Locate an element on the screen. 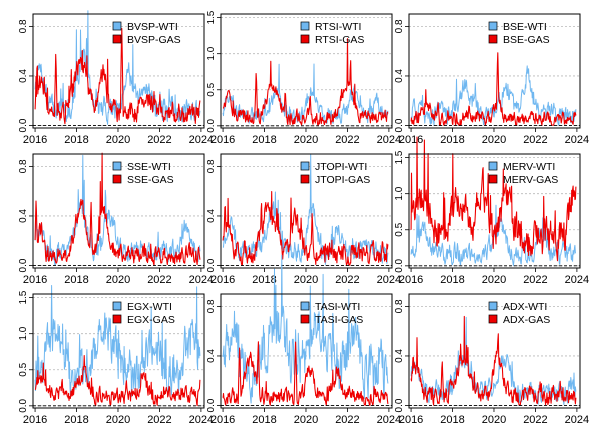 The width and height of the screenshot is (599, 425). legend-label: BSE-GAS is located at coordinates (526, 40).